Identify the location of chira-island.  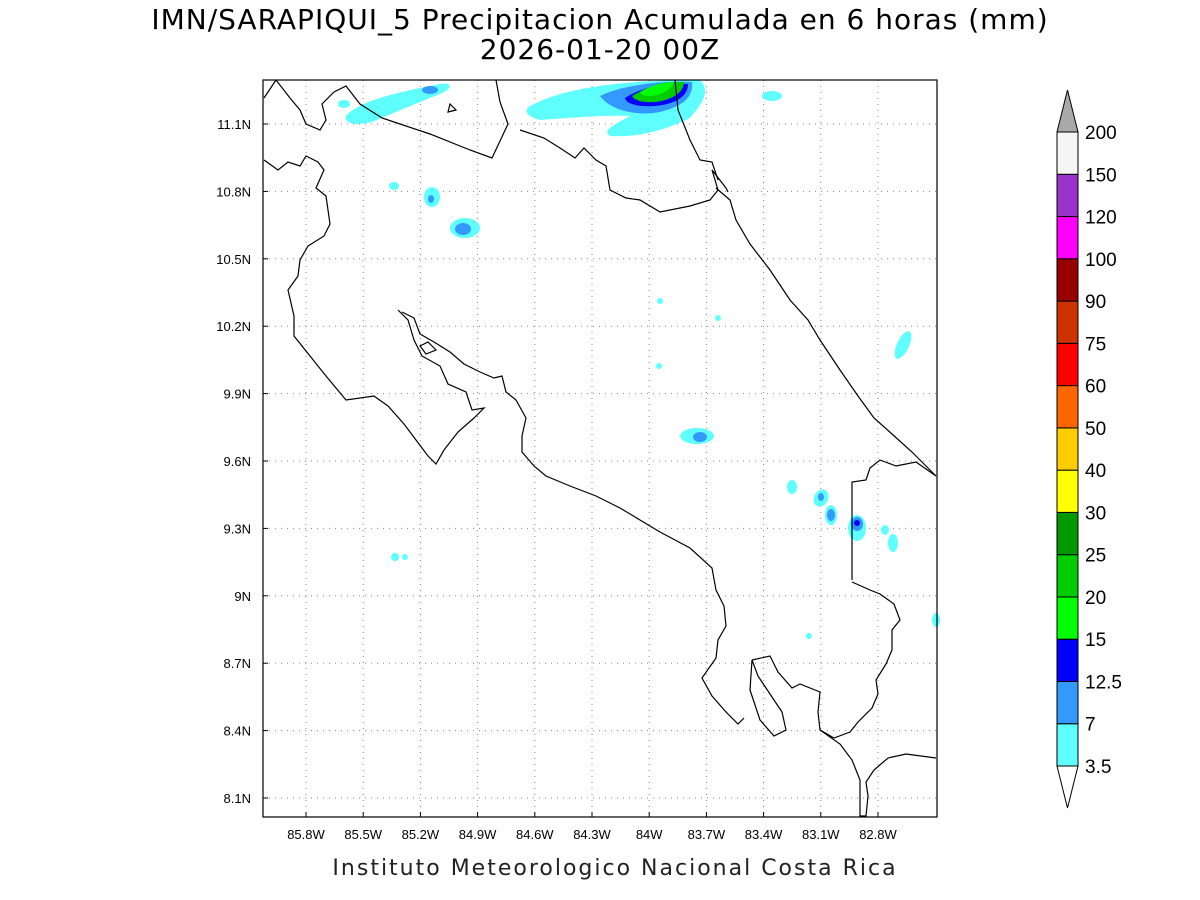
(428, 348).